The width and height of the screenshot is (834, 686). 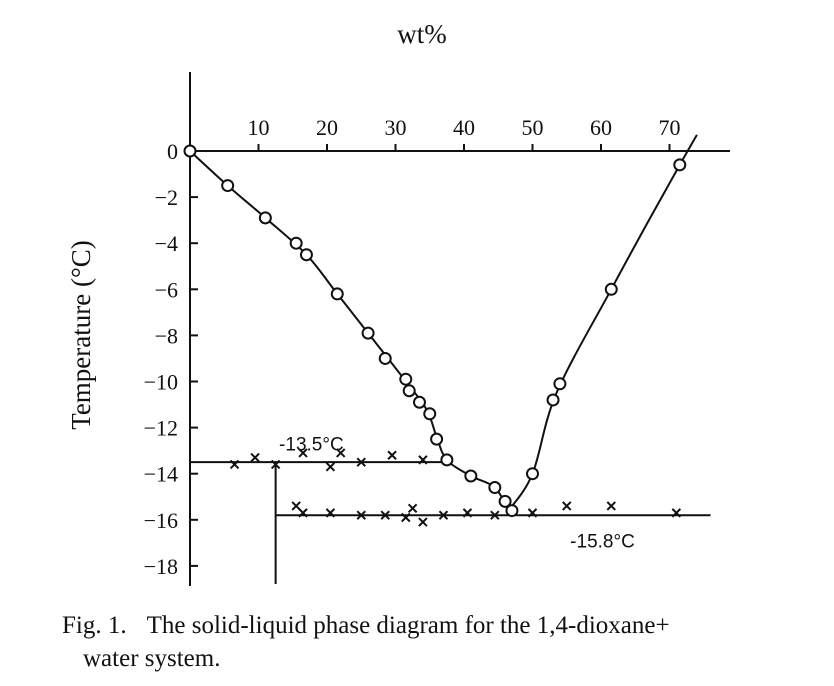 What do you see at coordinates (161, 382) in the screenshot?
I see `y-tick-label: −10` at bounding box center [161, 382].